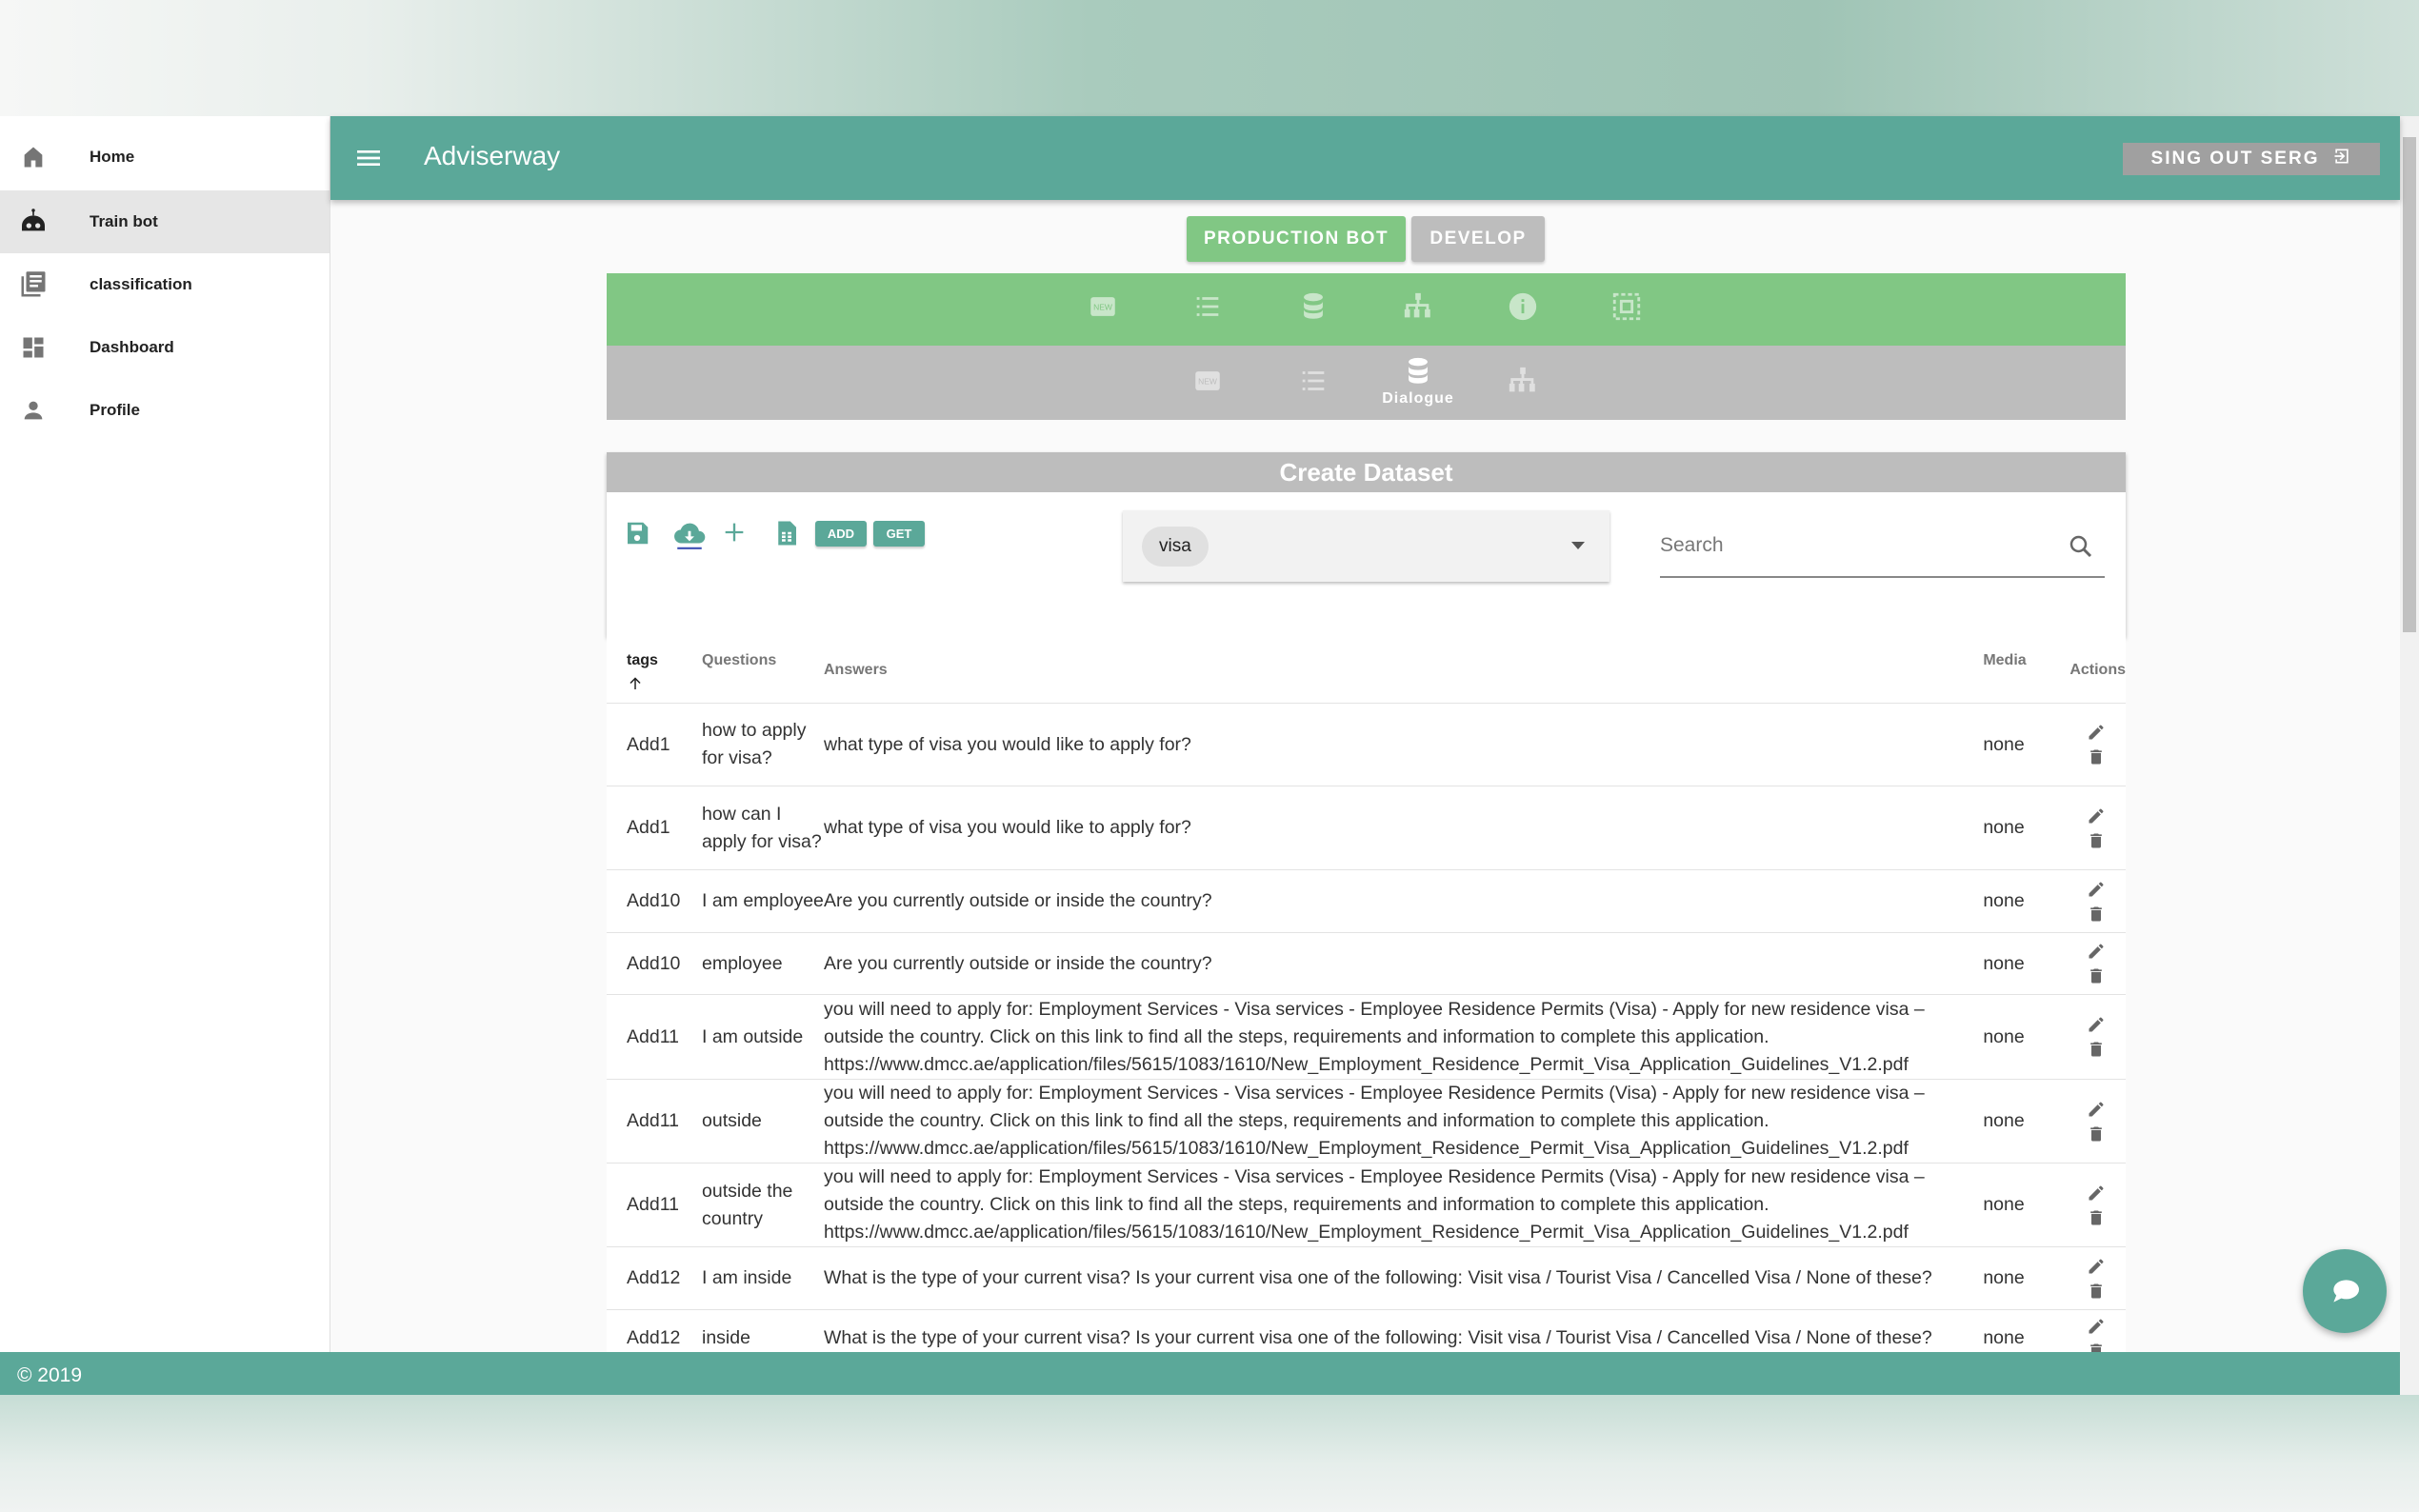 The height and width of the screenshot is (1512, 2419). I want to click on selected-tag-chip: visa, so click(1175, 547).